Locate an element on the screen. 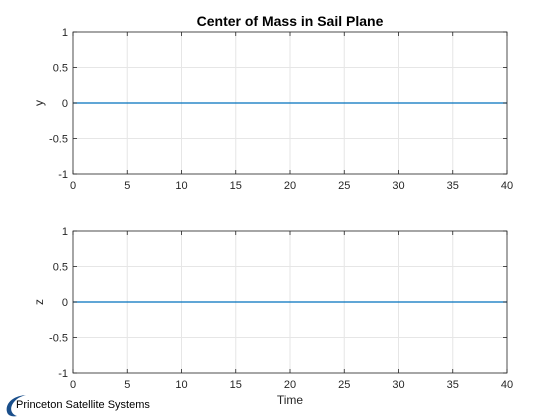  y-axis-label: z is located at coordinates (39, 302).